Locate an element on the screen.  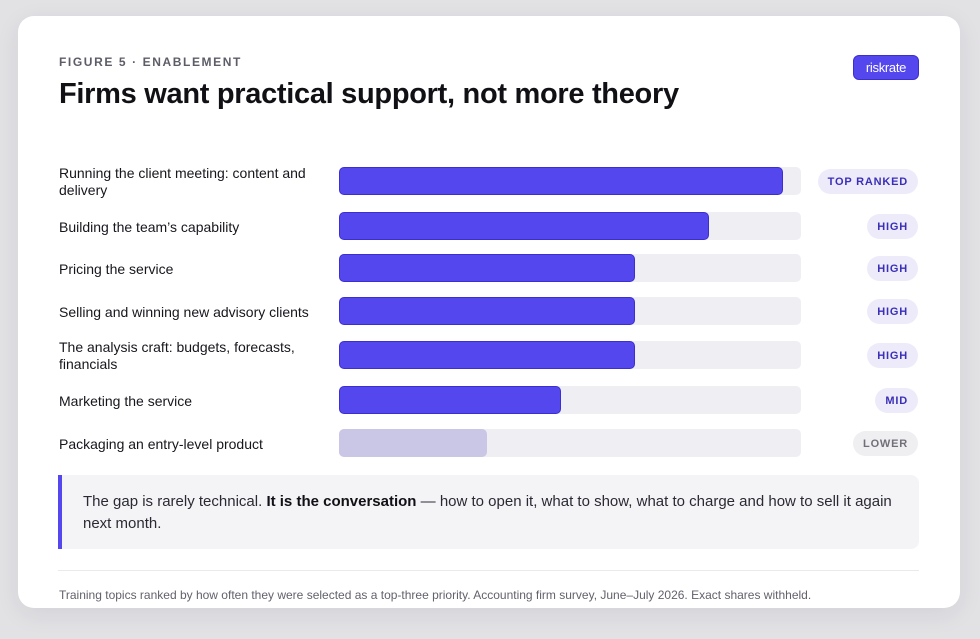
bar-label: Selling and winning new advisory clients is located at coordinates (184, 311).